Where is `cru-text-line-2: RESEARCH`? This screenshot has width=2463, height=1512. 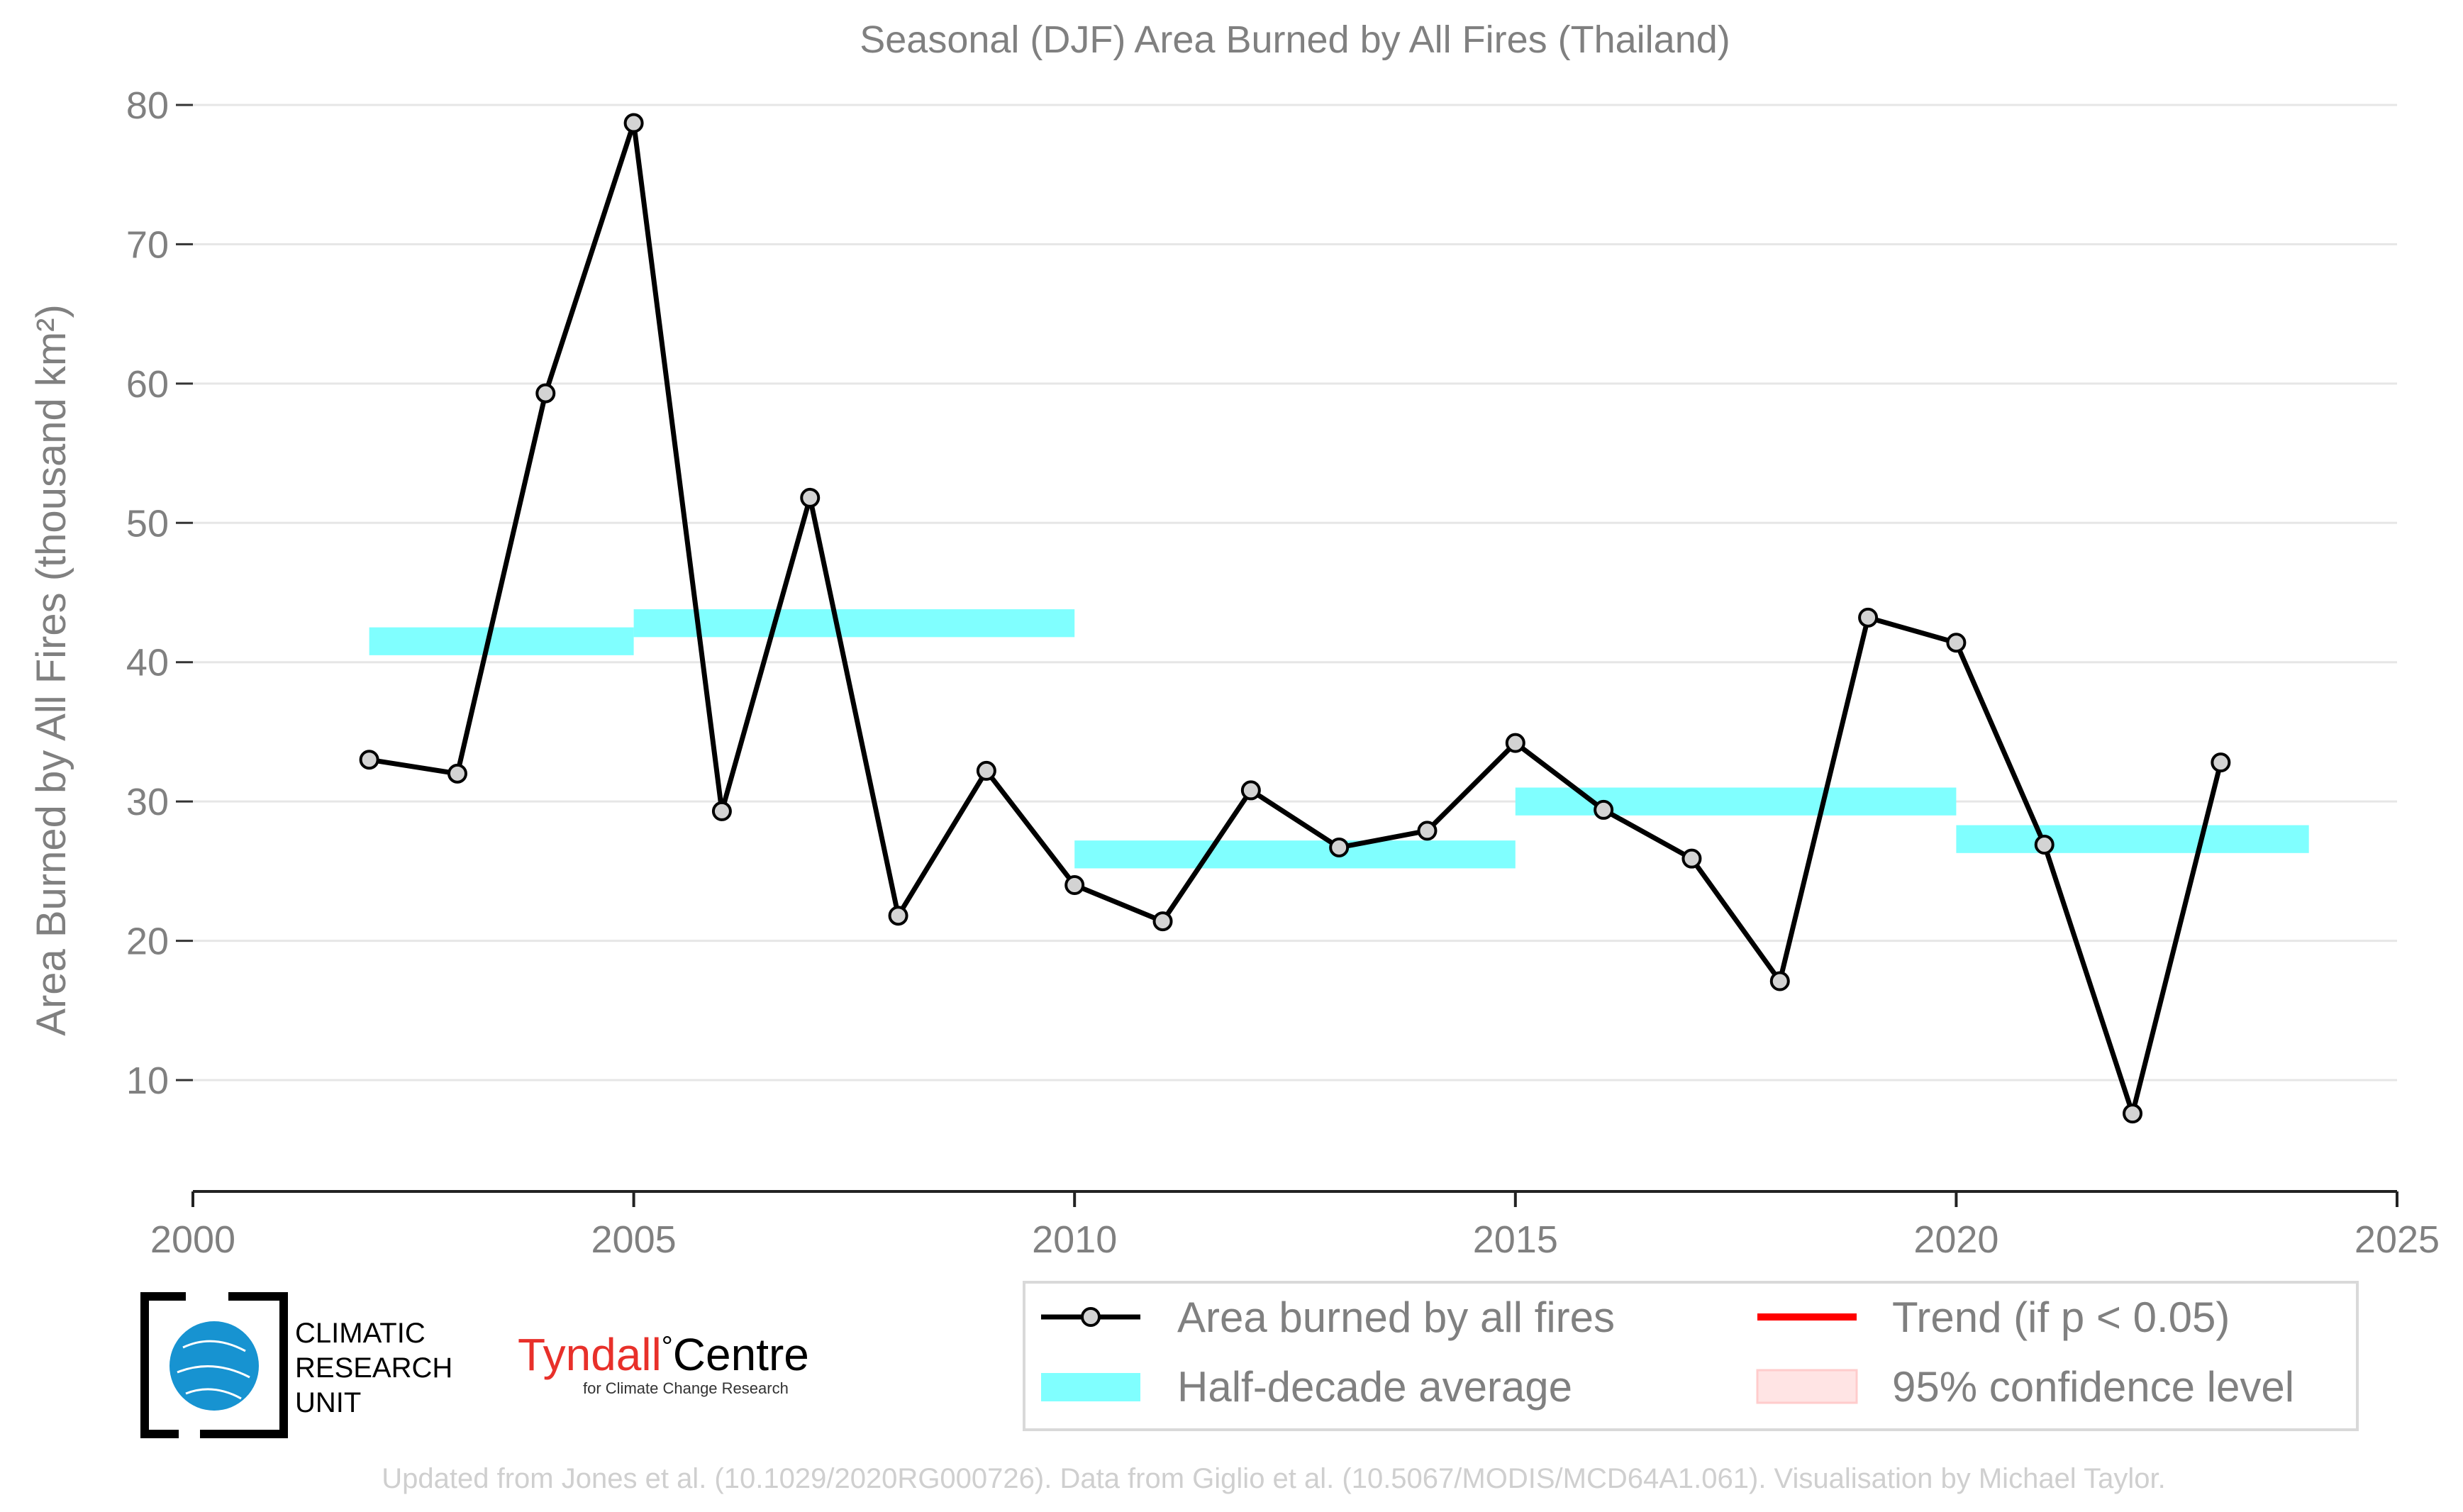
cru-text-line-2: RESEARCH is located at coordinates (374, 1368).